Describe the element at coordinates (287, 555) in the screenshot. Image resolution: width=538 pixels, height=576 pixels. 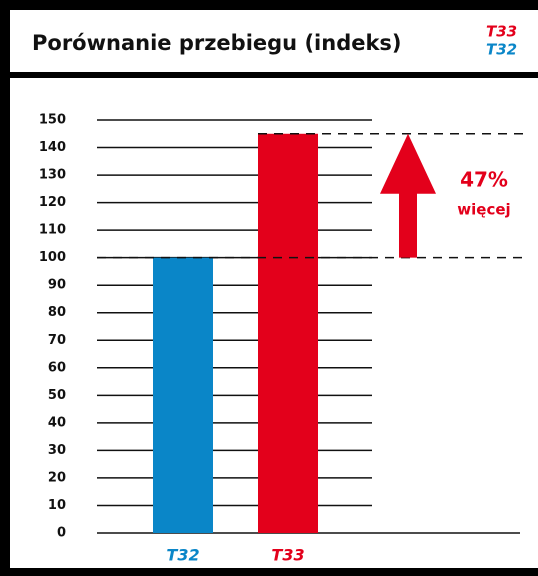
I see `x-tick-label: T33` at that location.